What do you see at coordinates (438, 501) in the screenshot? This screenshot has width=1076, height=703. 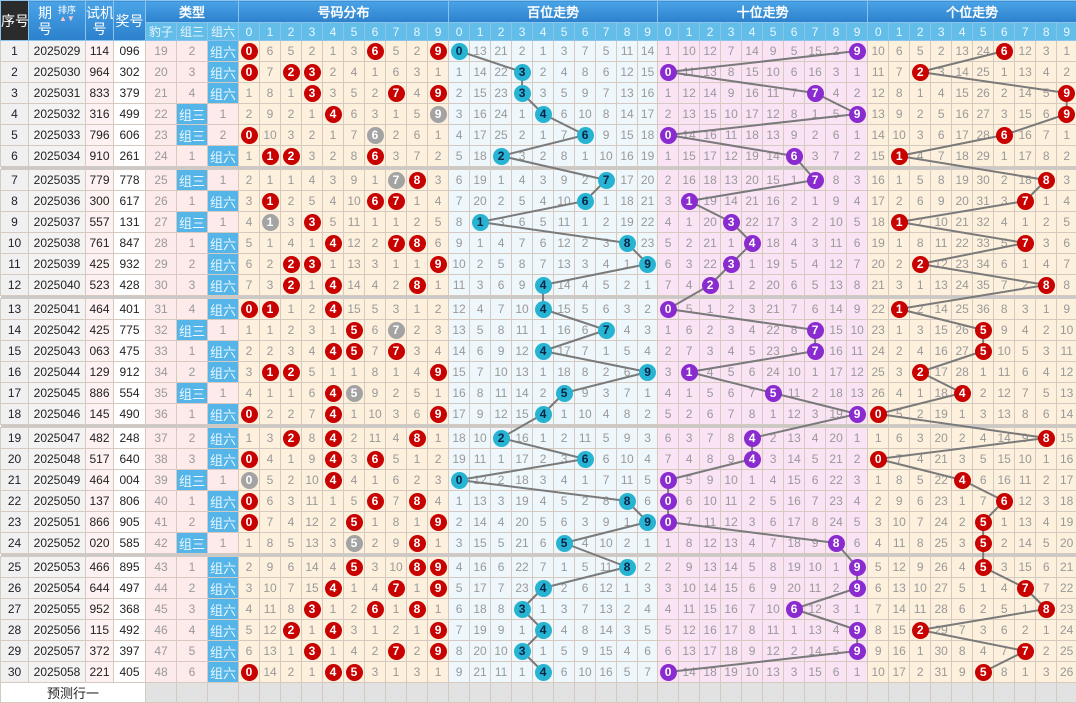 I see `dist-omission: 4` at bounding box center [438, 501].